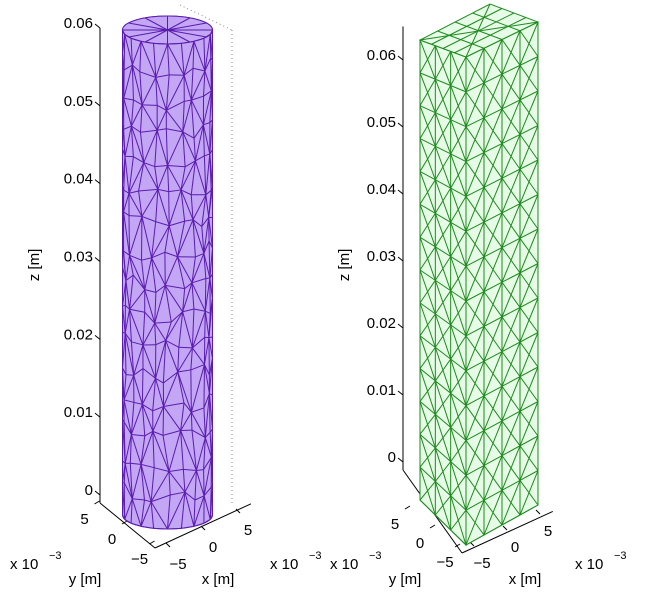 This screenshot has height=596, width=649. I want to click on x-tick, so click(203, 528).